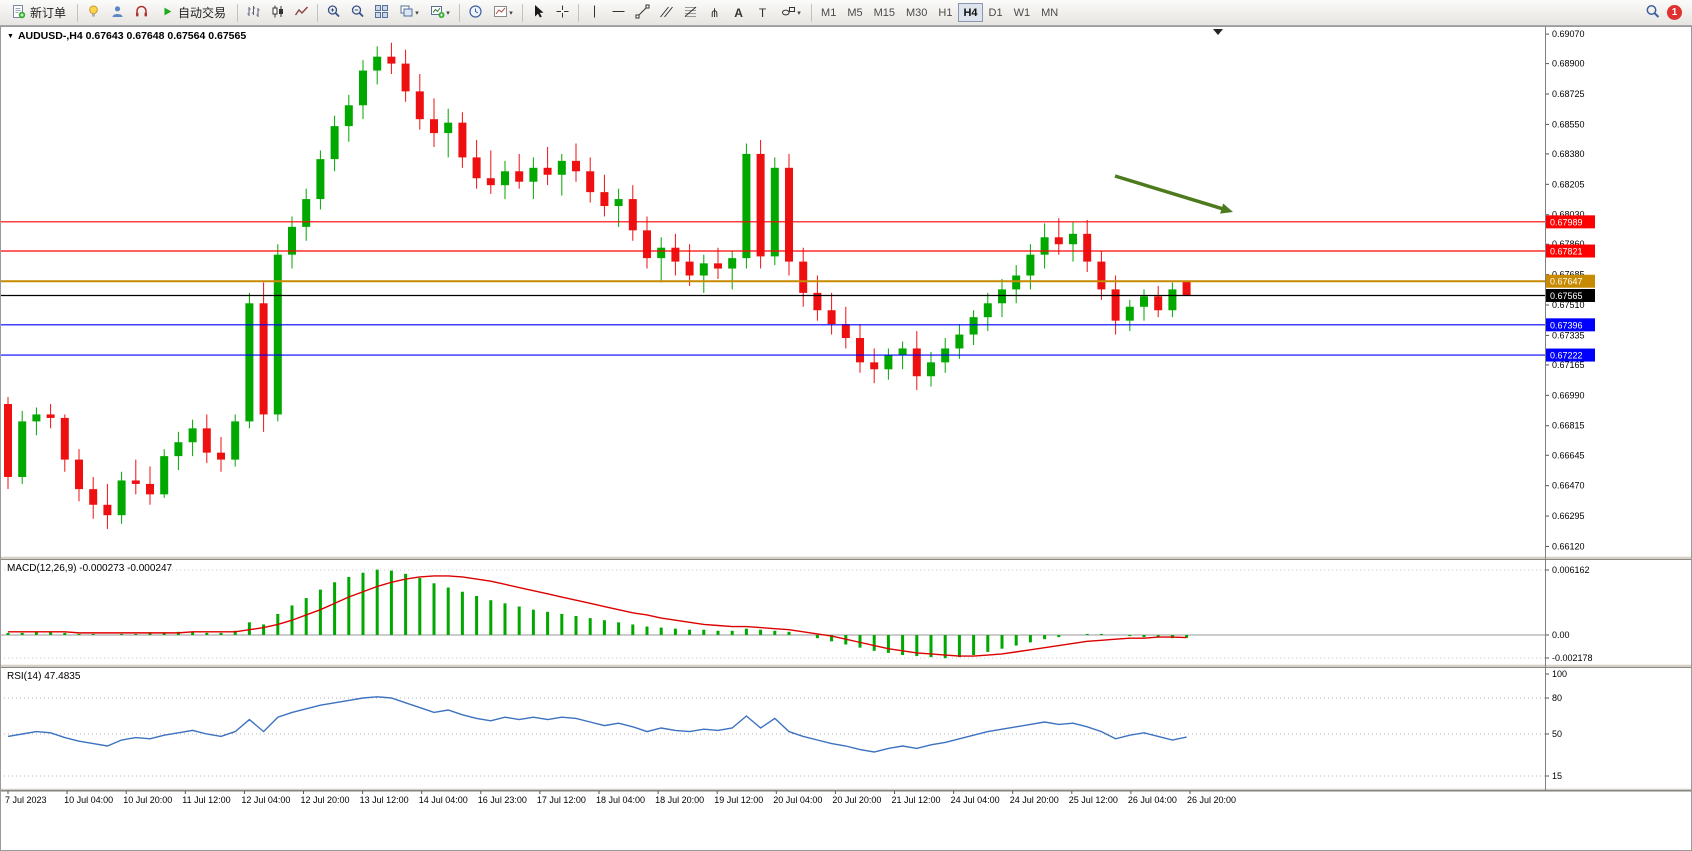 The height and width of the screenshot is (851, 1692). What do you see at coordinates (797, 800) in the screenshot?
I see `svg-text: 20 Jul 04:00` at bounding box center [797, 800].